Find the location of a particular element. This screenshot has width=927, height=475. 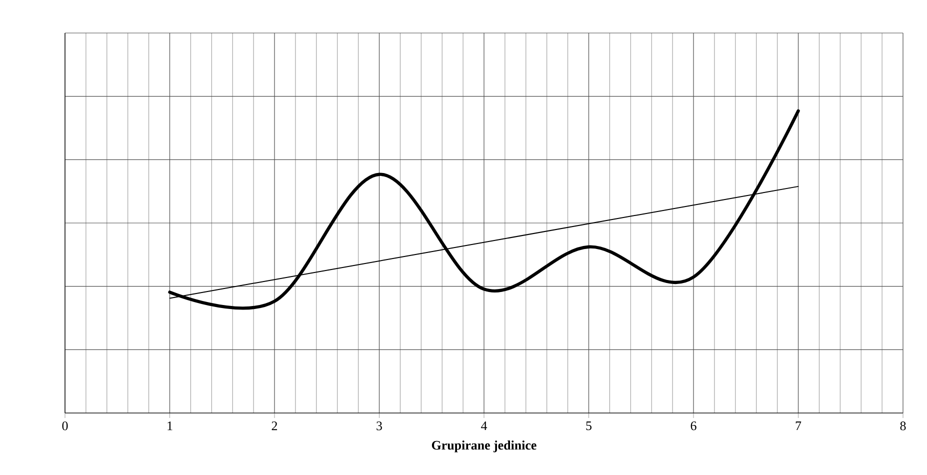

x-tick-label: 4 is located at coordinates (484, 426).